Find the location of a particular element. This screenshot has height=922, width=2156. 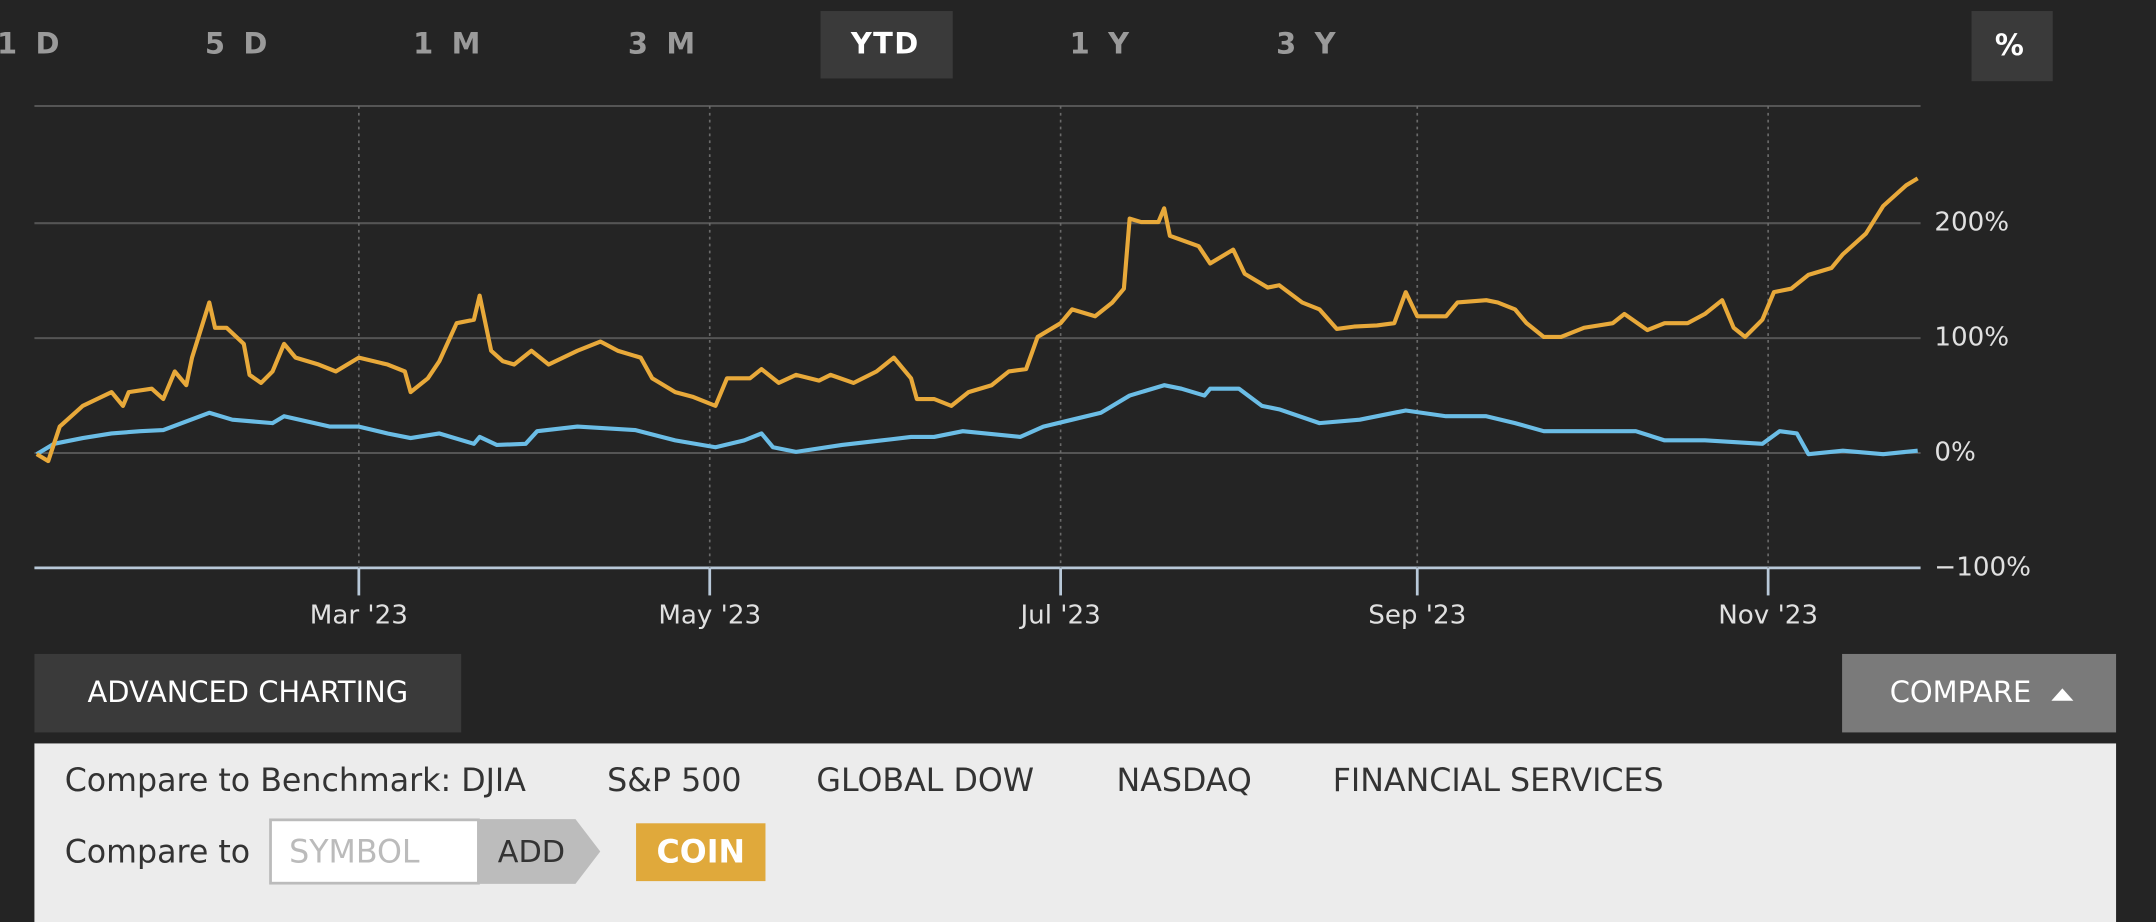

tab: 3 M is located at coordinates (663, 43).